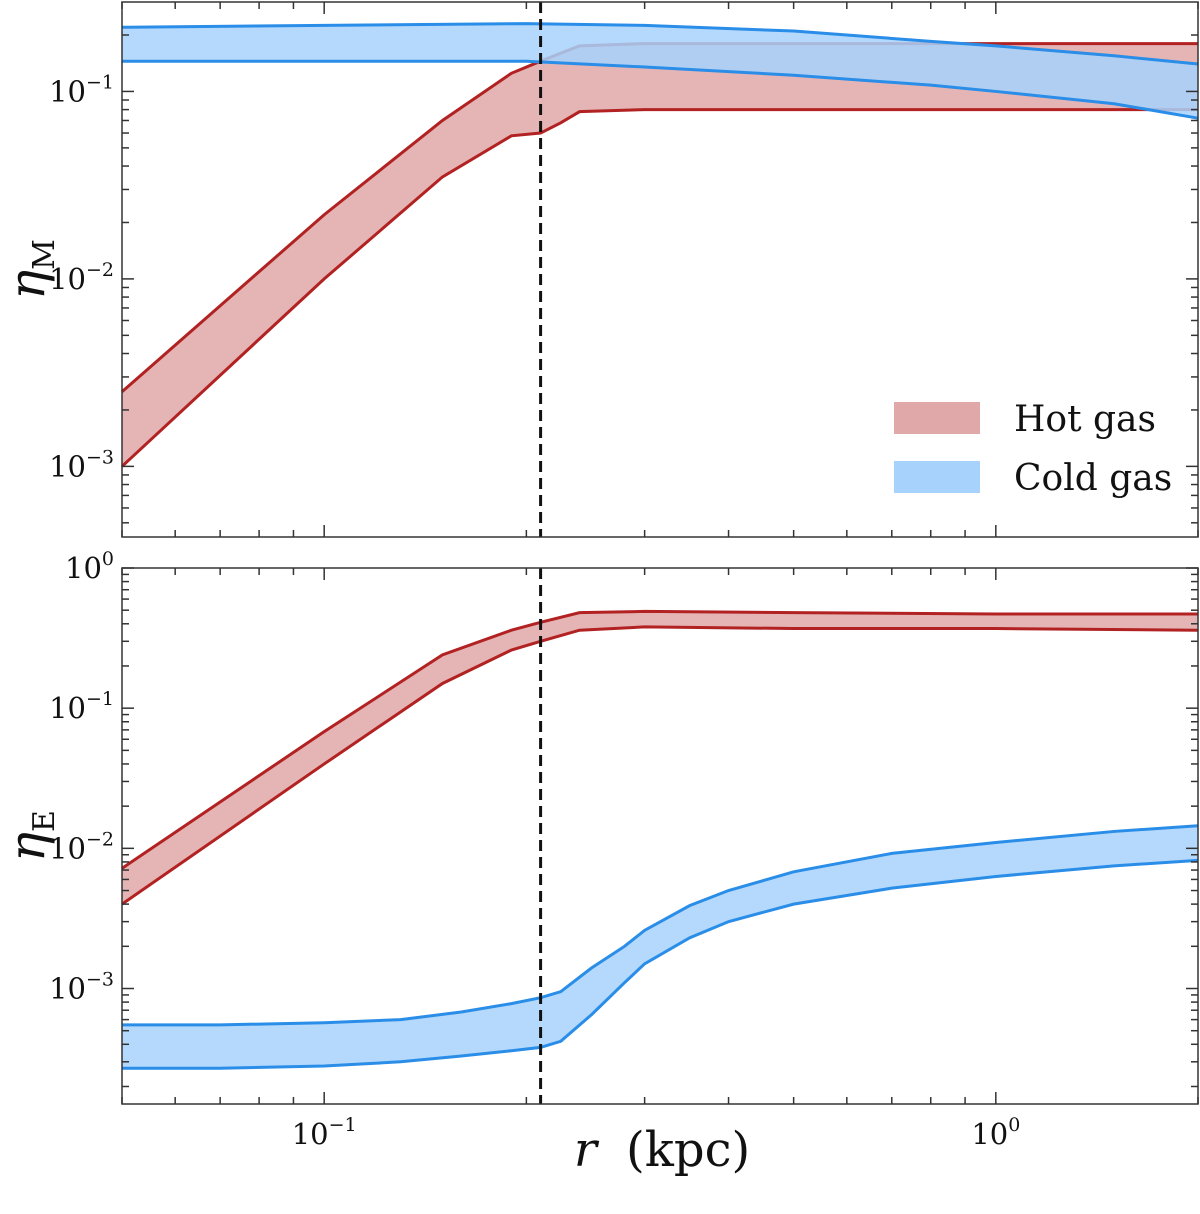  Describe the element at coordinates (660, 44) in the screenshot. I see `top-cold-gas-upper-line` at that location.